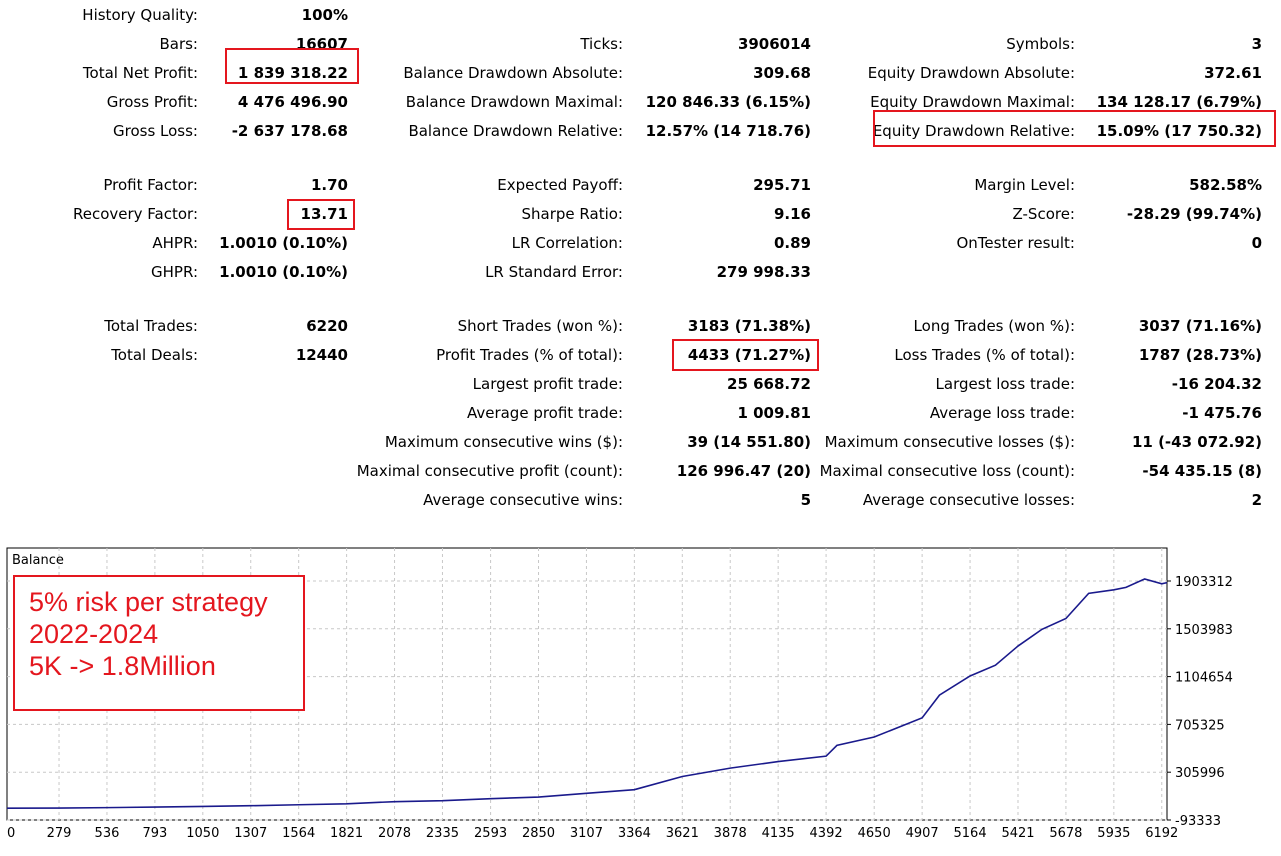  Describe the element at coordinates (792, 243) in the screenshot. I see `col2-value: 0.89` at that location.